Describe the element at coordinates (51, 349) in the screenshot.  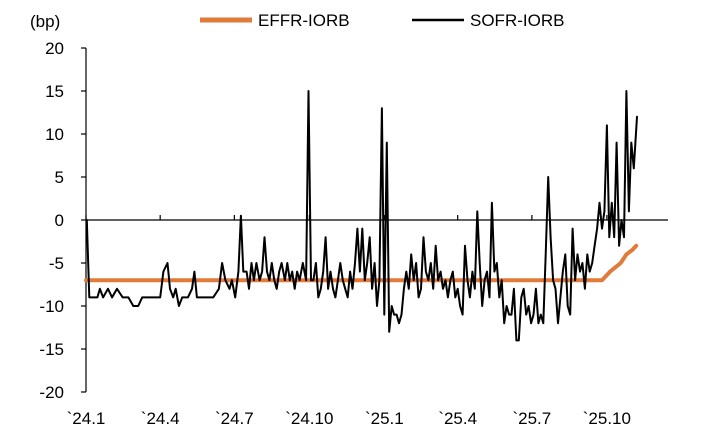
I see `y-tick-label: -15` at that location.